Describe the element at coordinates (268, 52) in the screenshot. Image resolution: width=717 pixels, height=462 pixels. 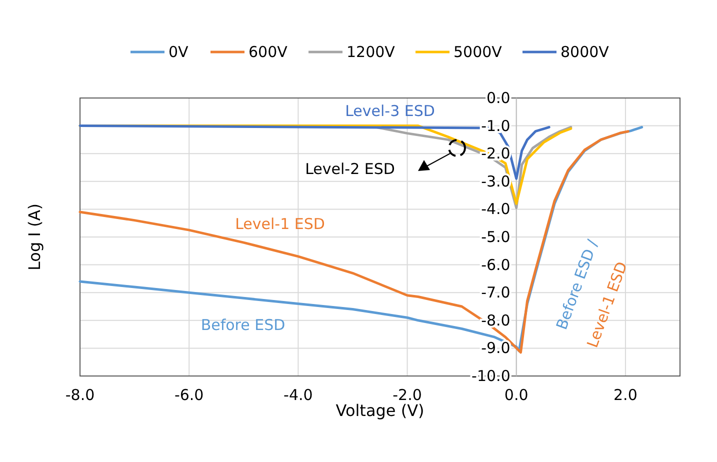
I see `legend-label: 600V` at that location.